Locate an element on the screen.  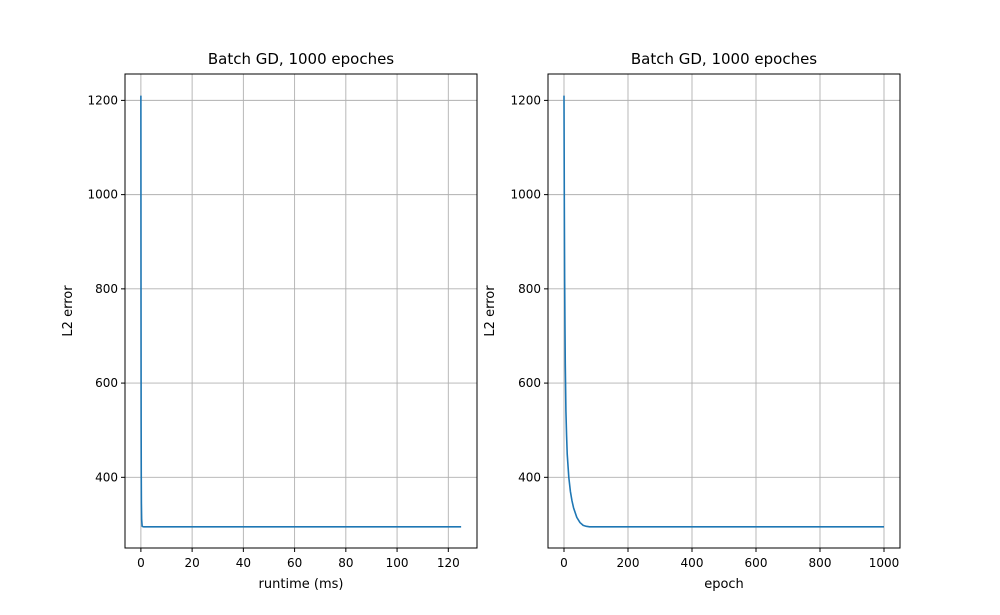
x-tick-label: 40 is located at coordinates (243, 563).